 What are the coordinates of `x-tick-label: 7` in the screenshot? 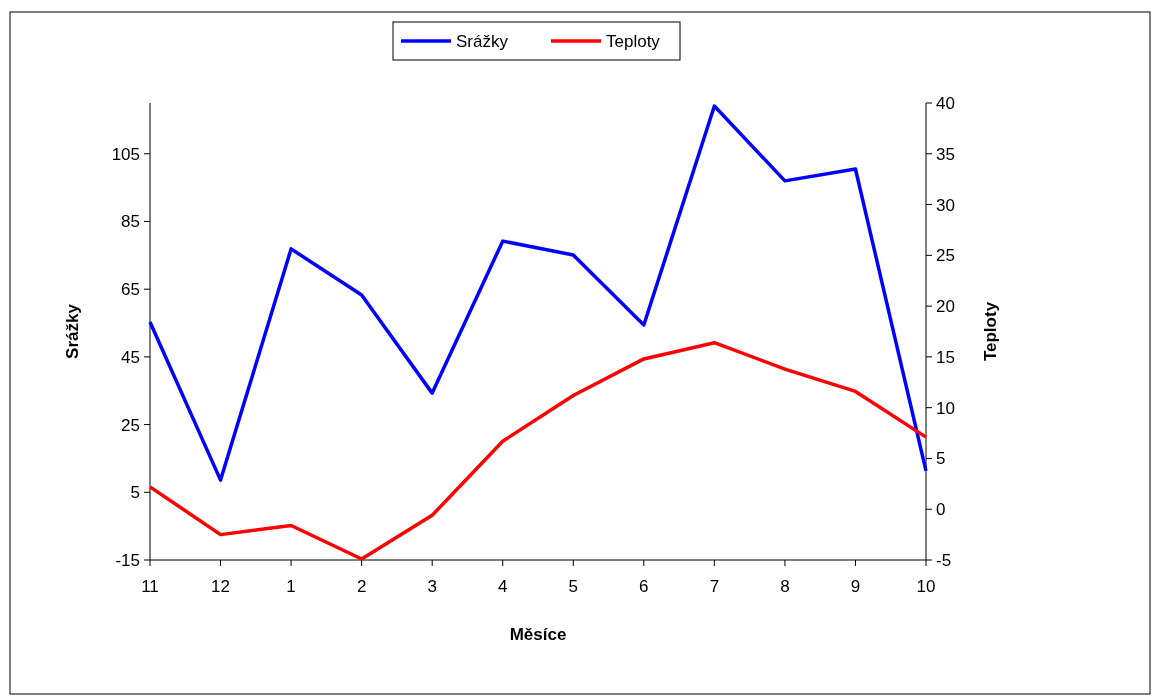 It's located at (714, 586).